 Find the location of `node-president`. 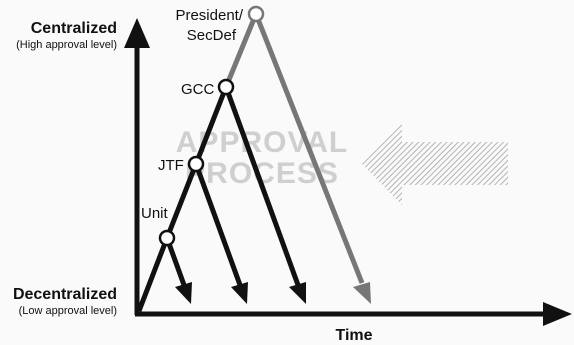

node-president is located at coordinates (256, 14).